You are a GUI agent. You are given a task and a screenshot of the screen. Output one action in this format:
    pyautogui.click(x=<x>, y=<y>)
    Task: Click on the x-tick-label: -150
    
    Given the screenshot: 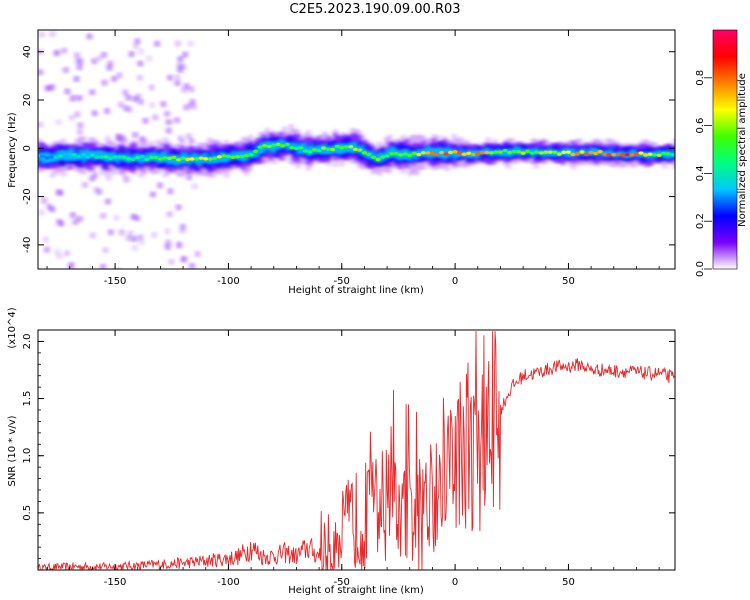 What is the action you would take?
    pyautogui.click(x=115, y=582)
    